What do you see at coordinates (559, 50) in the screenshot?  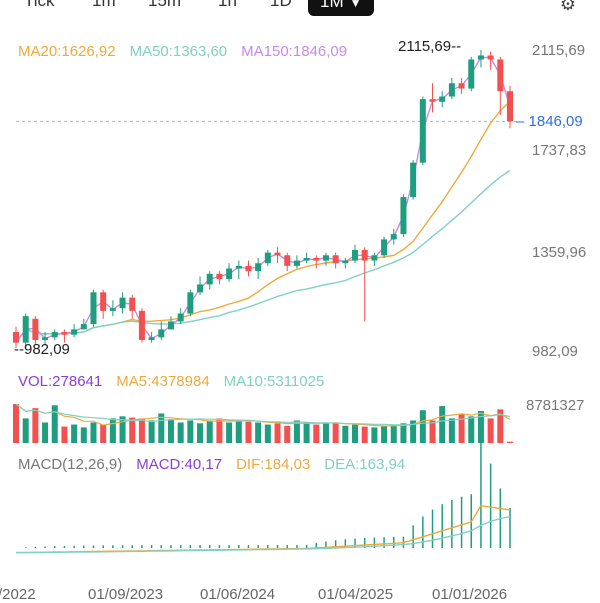 I see `y-label-high: 2115,69` at bounding box center [559, 50].